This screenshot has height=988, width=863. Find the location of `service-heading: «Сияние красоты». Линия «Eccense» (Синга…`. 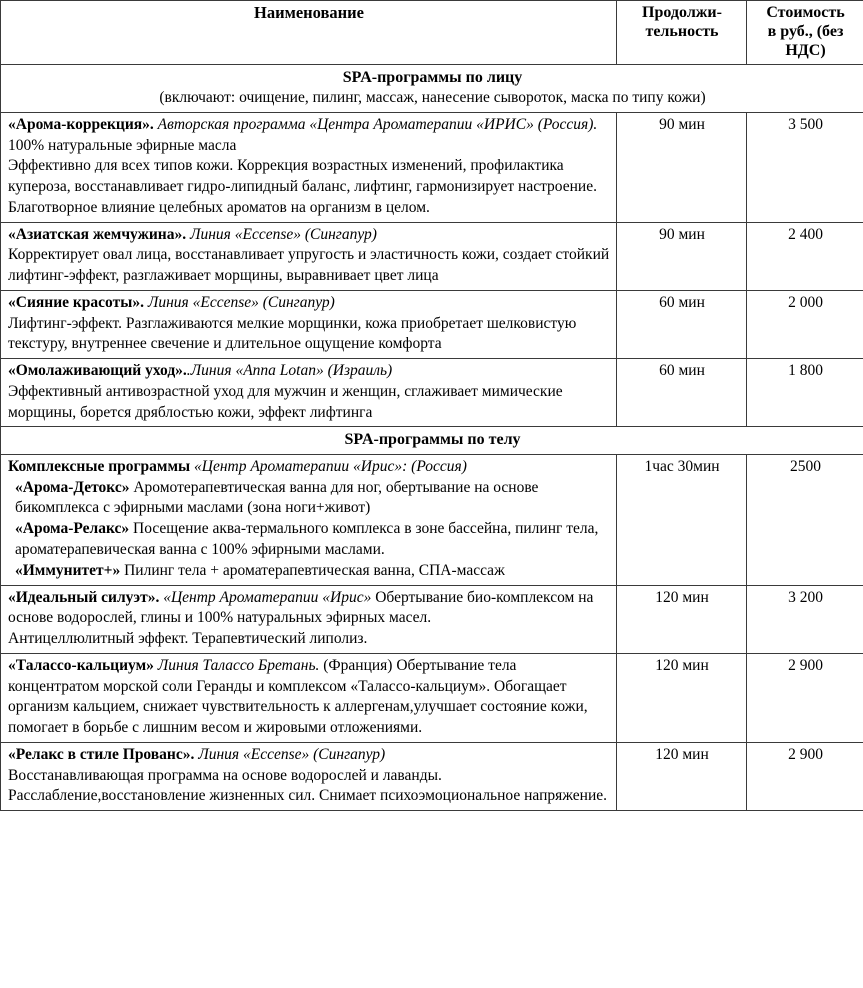

service-heading: «Сияние красоты». Линия «Eccense» (Синга… is located at coordinates (309, 303).